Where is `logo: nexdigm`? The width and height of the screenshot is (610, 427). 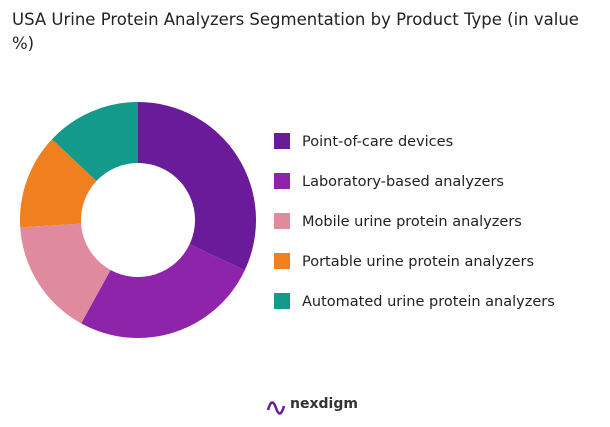 logo: nexdigm is located at coordinates (312, 405).